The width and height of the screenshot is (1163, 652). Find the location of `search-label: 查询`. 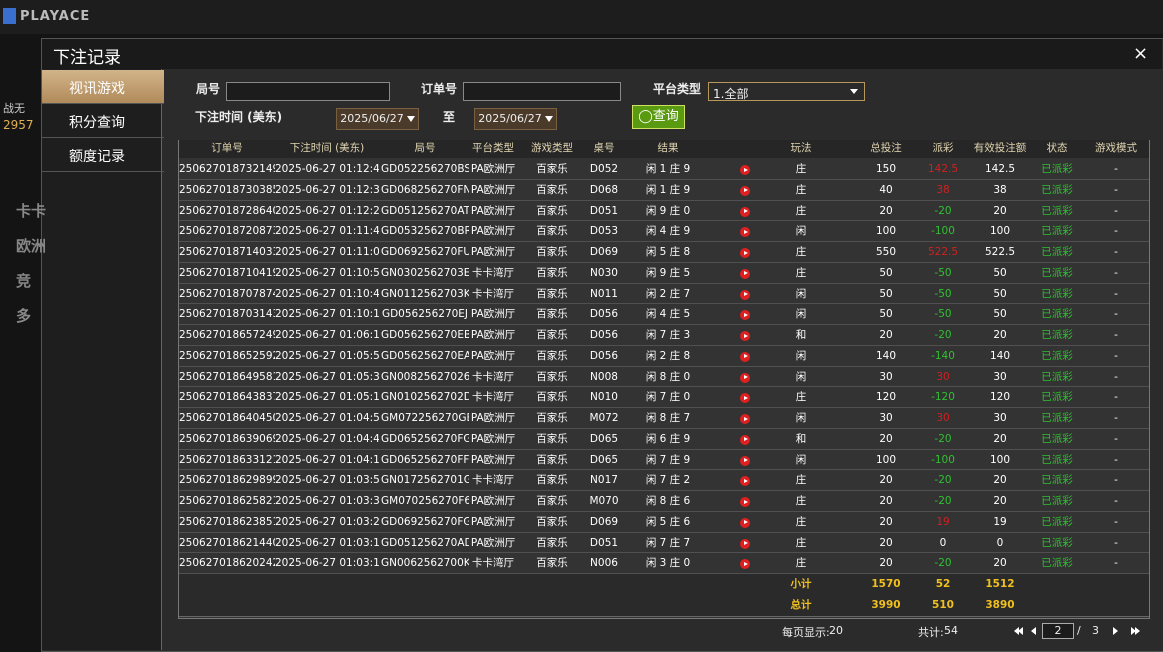

search-label: 查询 is located at coordinates (665, 116).